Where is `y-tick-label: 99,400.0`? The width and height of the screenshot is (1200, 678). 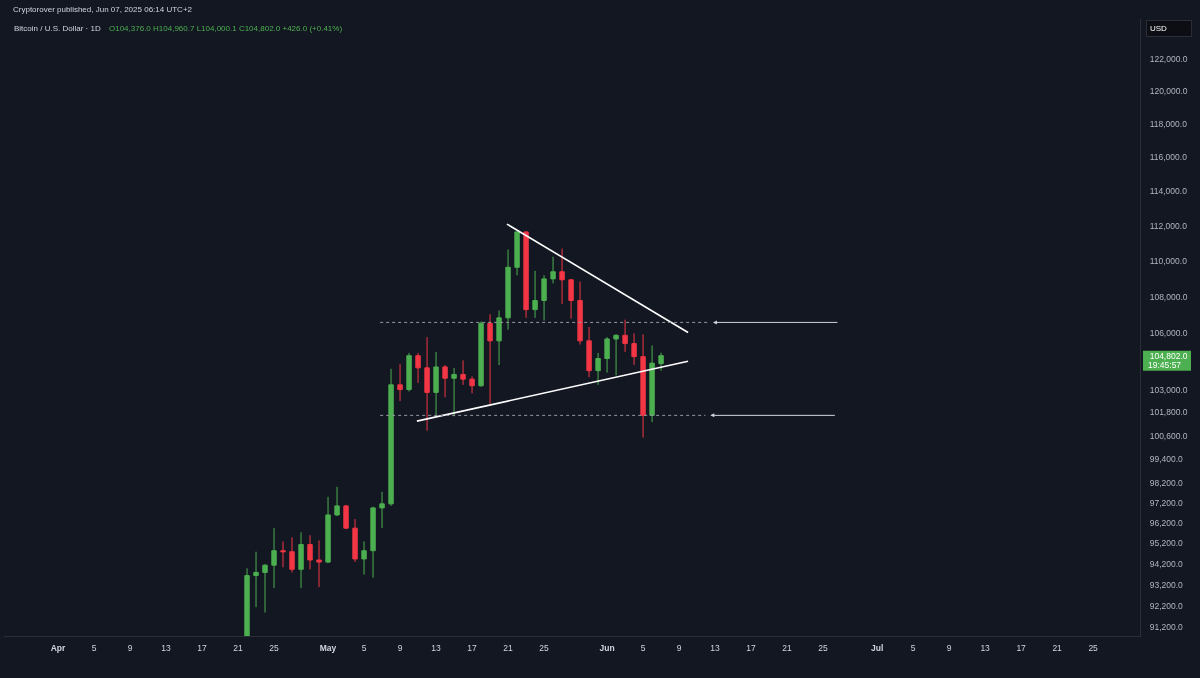
y-tick-label: 99,400.0 is located at coordinates (1166, 459).